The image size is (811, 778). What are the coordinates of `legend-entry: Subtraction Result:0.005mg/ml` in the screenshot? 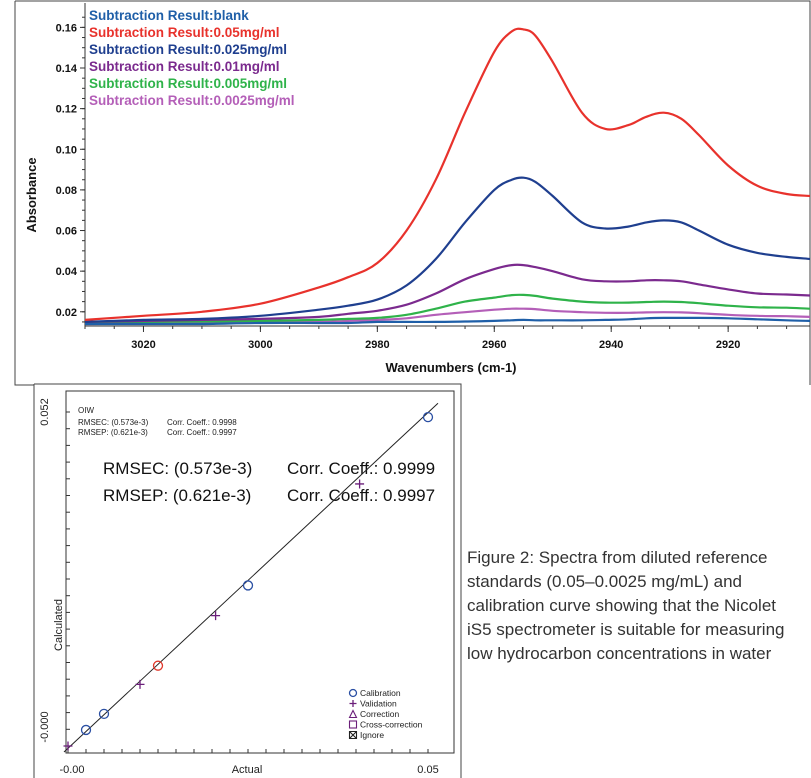 It's located at (188, 83).